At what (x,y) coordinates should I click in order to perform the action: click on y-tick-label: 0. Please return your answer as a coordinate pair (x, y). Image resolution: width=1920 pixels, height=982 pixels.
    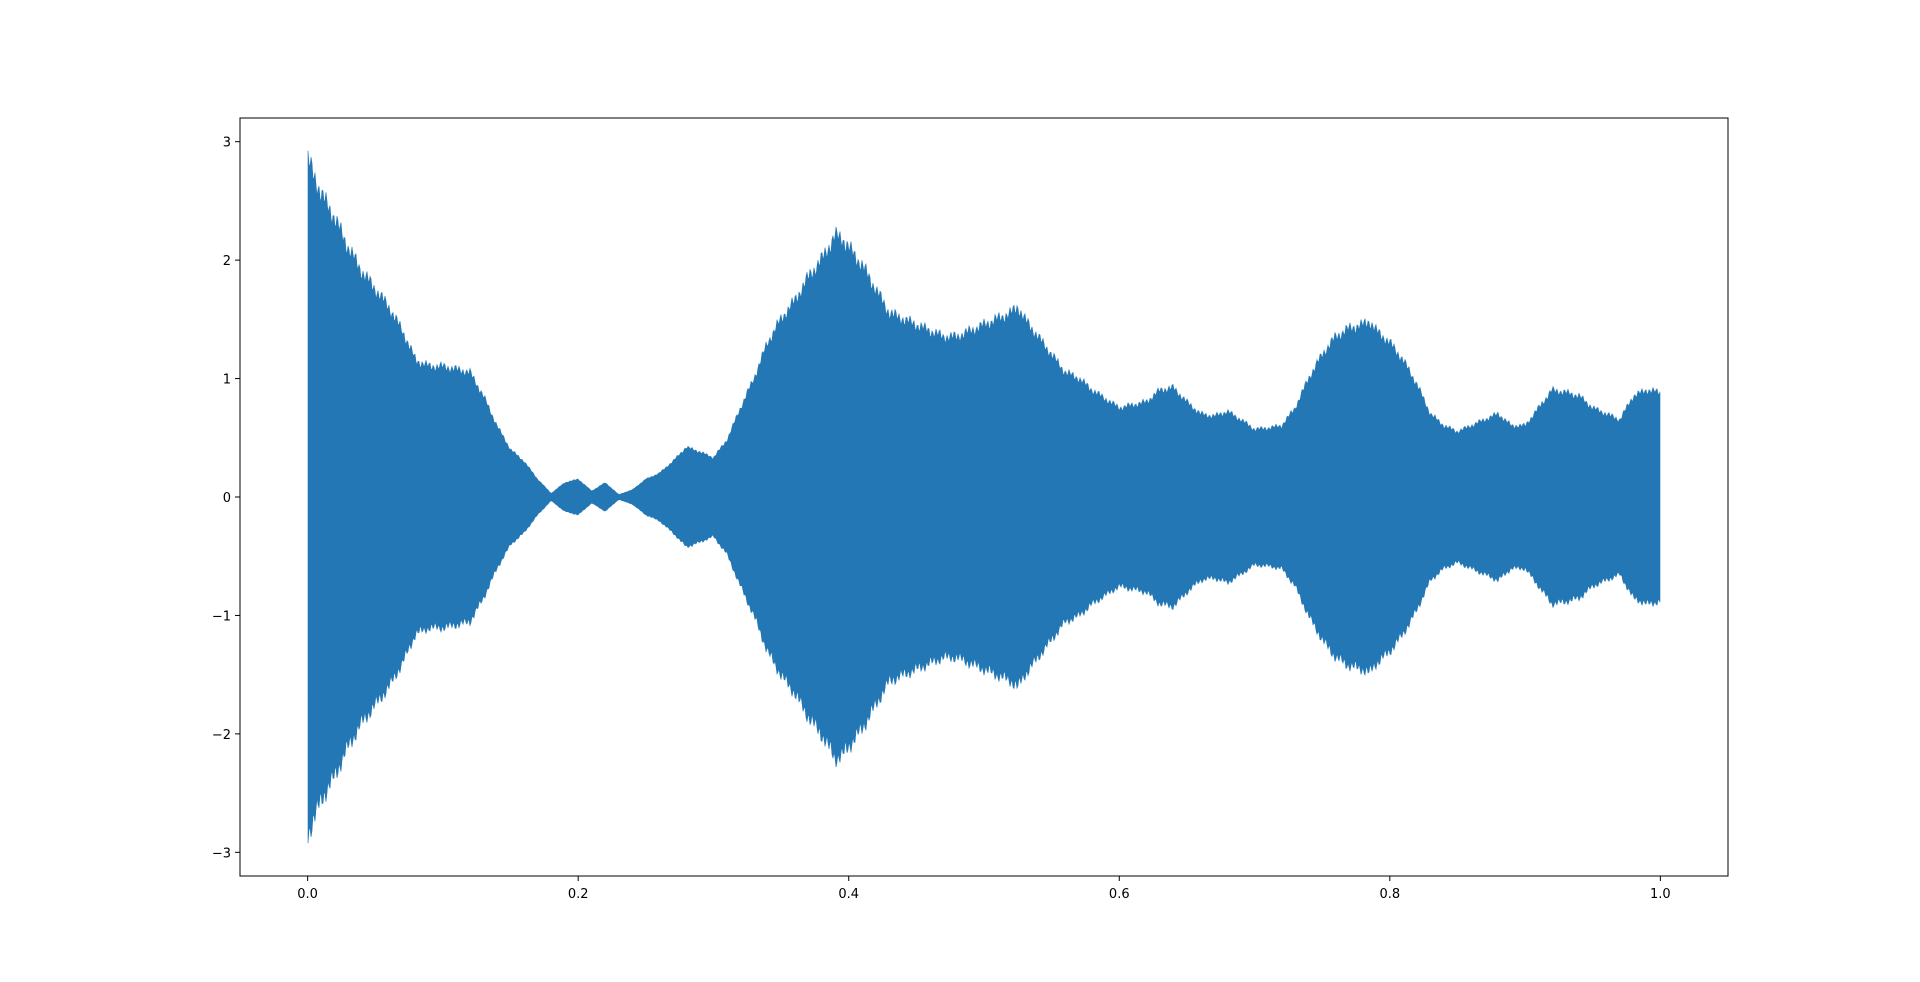
    Looking at the image, I should click on (227, 498).